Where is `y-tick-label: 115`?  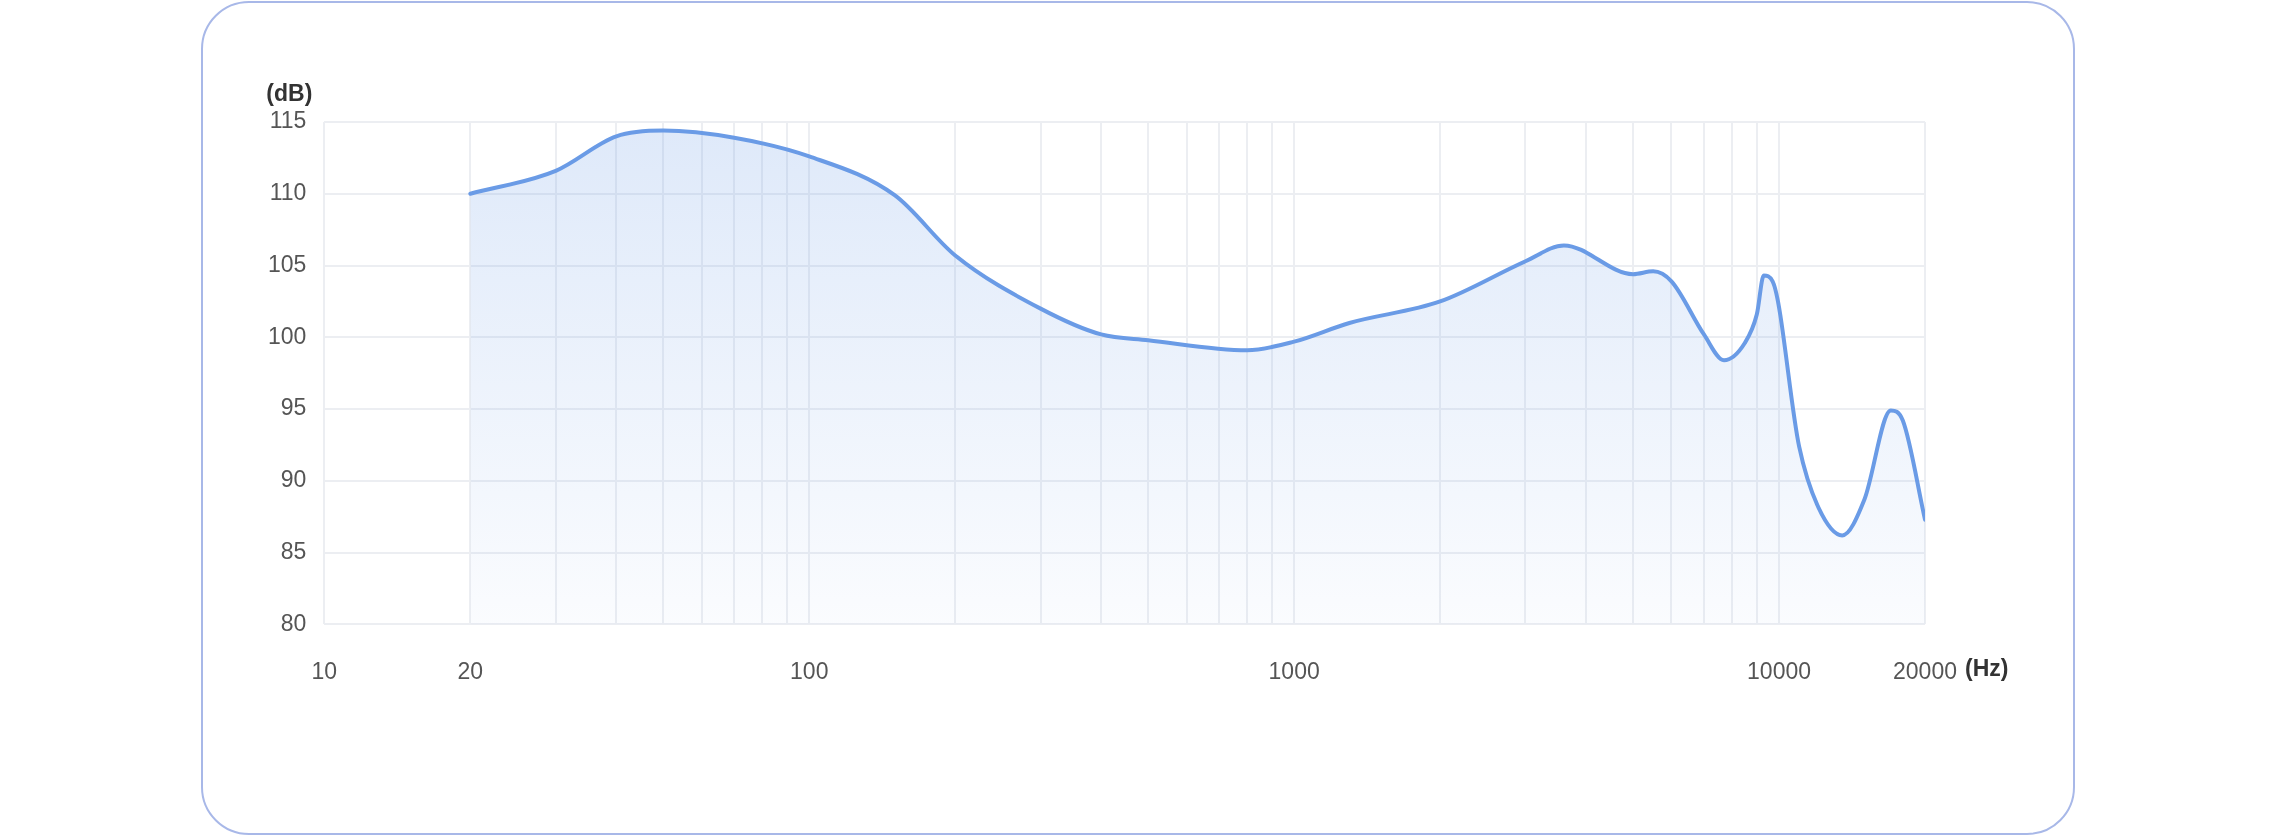
y-tick-label: 115 is located at coordinates (288, 120).